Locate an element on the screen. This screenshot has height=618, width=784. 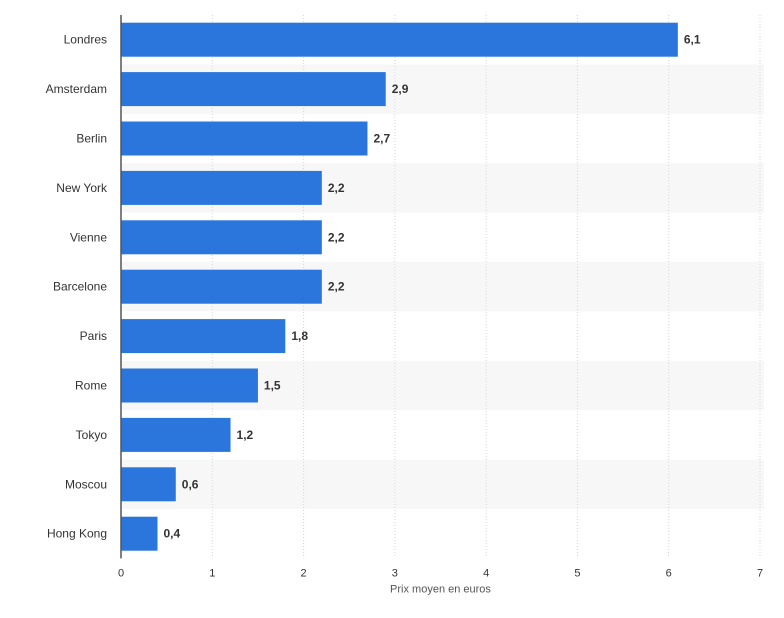
category-label: New York is located at coordinates (82, 188).